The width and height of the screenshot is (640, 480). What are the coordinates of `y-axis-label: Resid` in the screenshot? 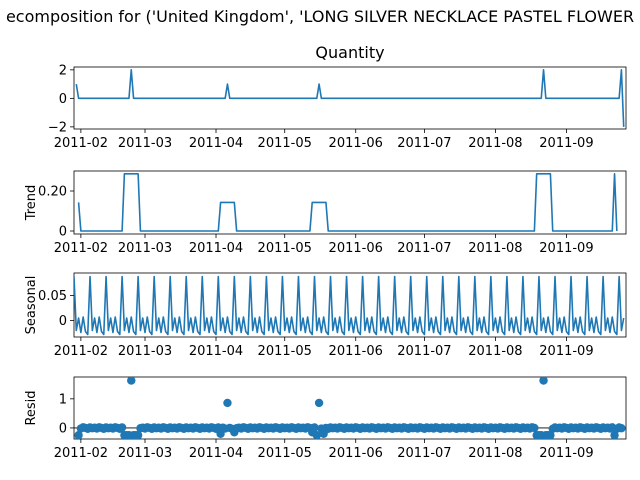 It's located at (31, 407).